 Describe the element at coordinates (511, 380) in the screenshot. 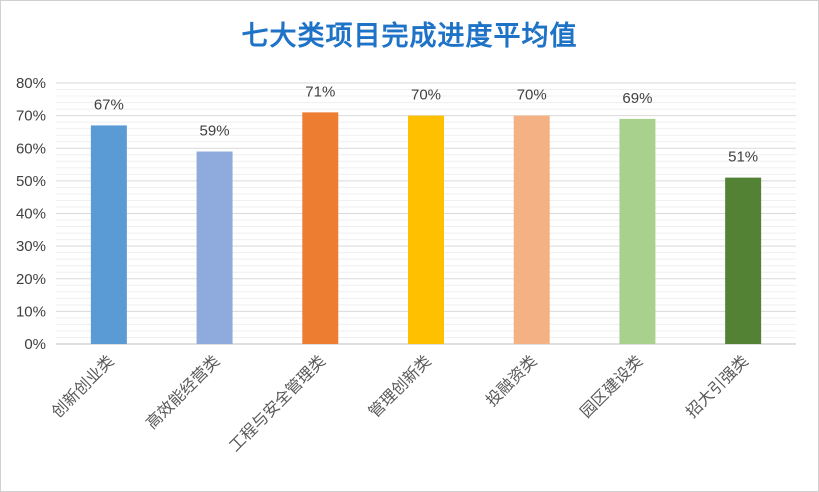

I see `category-label: 投融资类` at that location.